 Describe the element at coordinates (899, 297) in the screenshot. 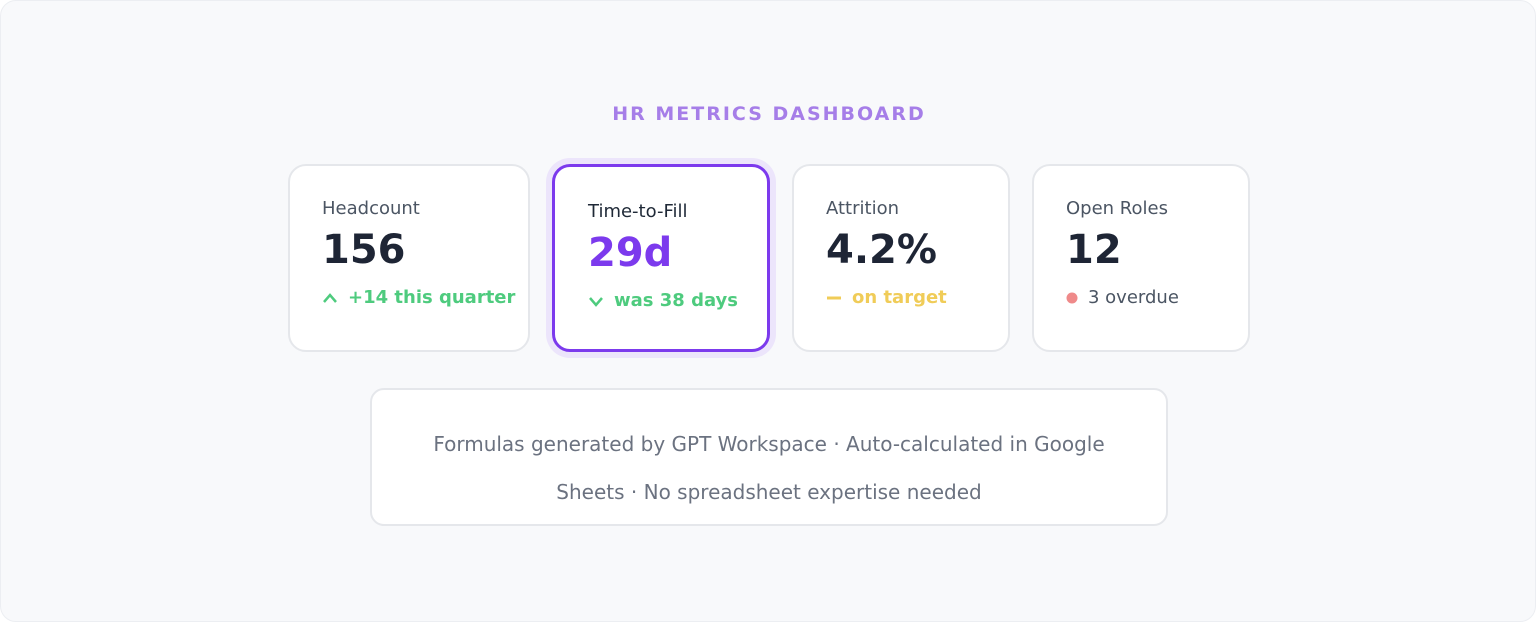

I see `card-note: on target` at that location.